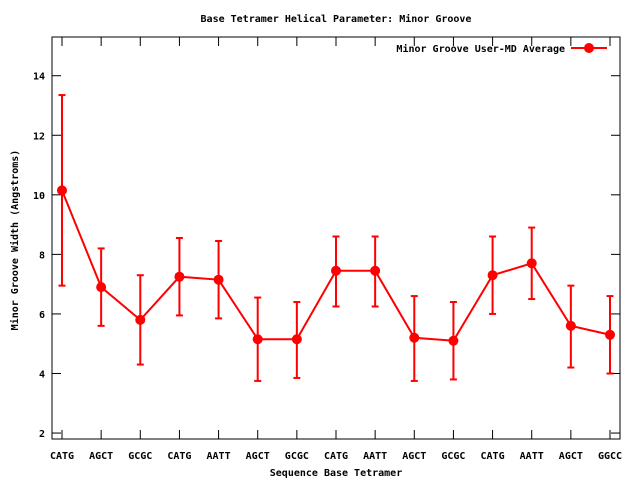 The image size is (640, 484). I want to click on legend: Minor Groove User-MD Average, so click(501, 49).